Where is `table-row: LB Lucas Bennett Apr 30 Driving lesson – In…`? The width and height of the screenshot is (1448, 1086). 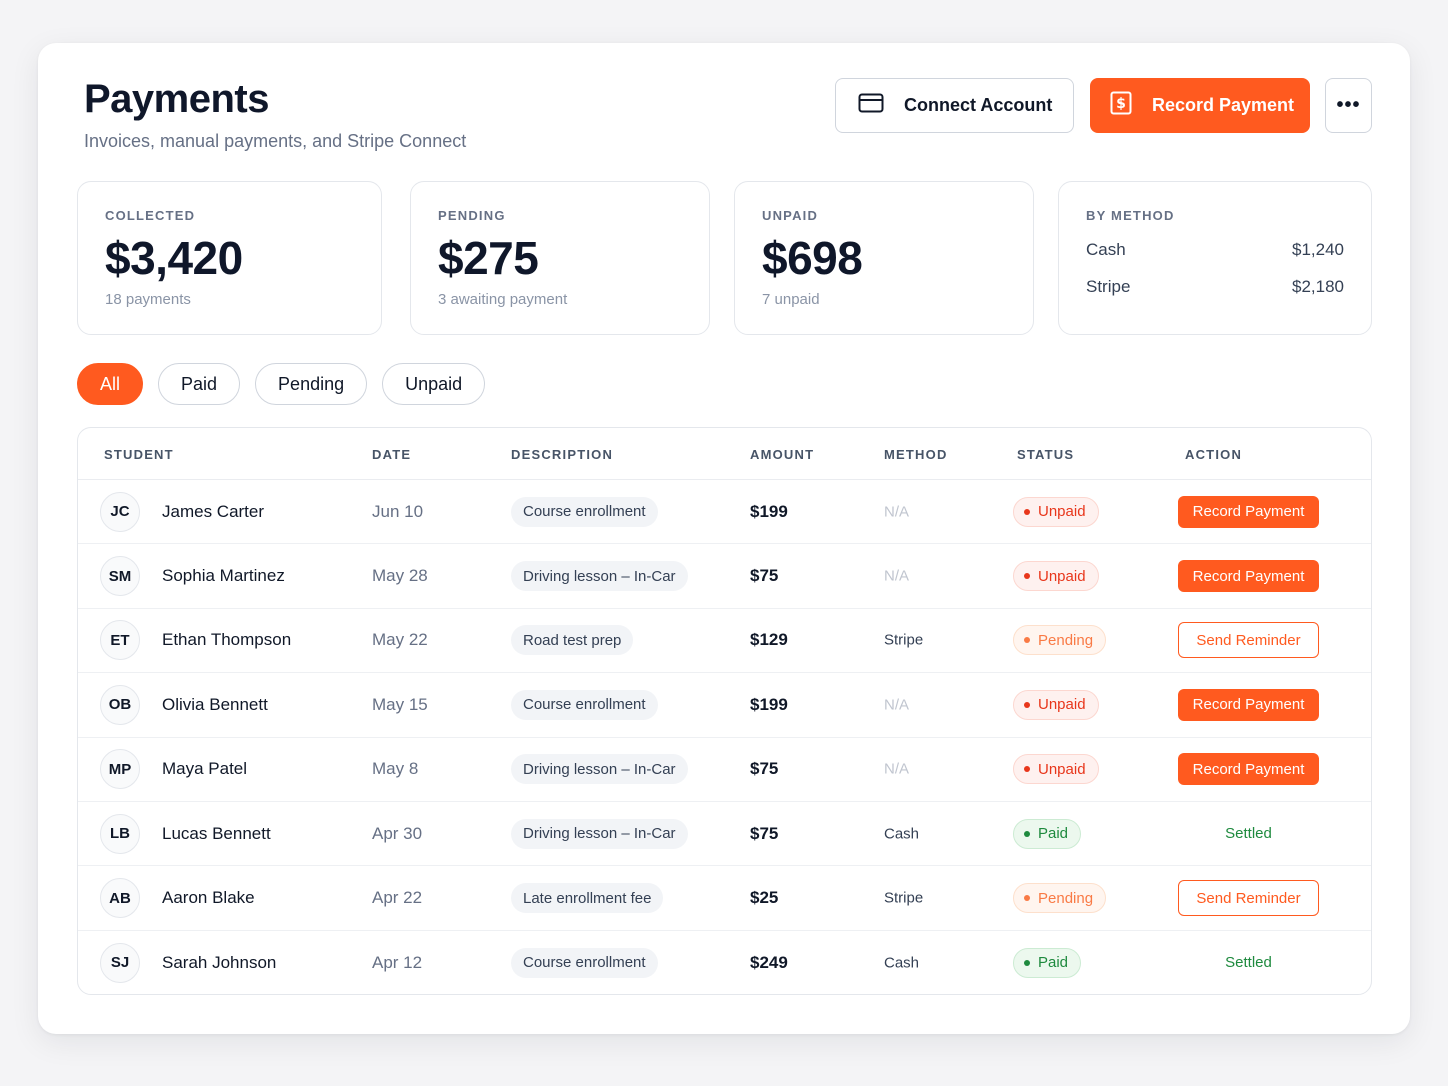 table-row: LB Lucas Bennett Apr 30 Driving lesson – In… is located at coordinates (724, 834).